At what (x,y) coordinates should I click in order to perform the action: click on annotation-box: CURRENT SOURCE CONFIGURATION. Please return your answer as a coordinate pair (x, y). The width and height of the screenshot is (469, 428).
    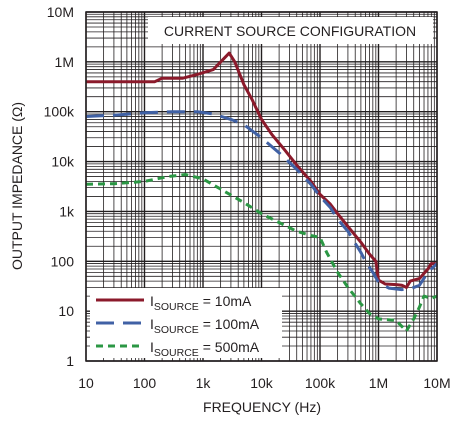
    Looking at the image, I should click on (290, 30).